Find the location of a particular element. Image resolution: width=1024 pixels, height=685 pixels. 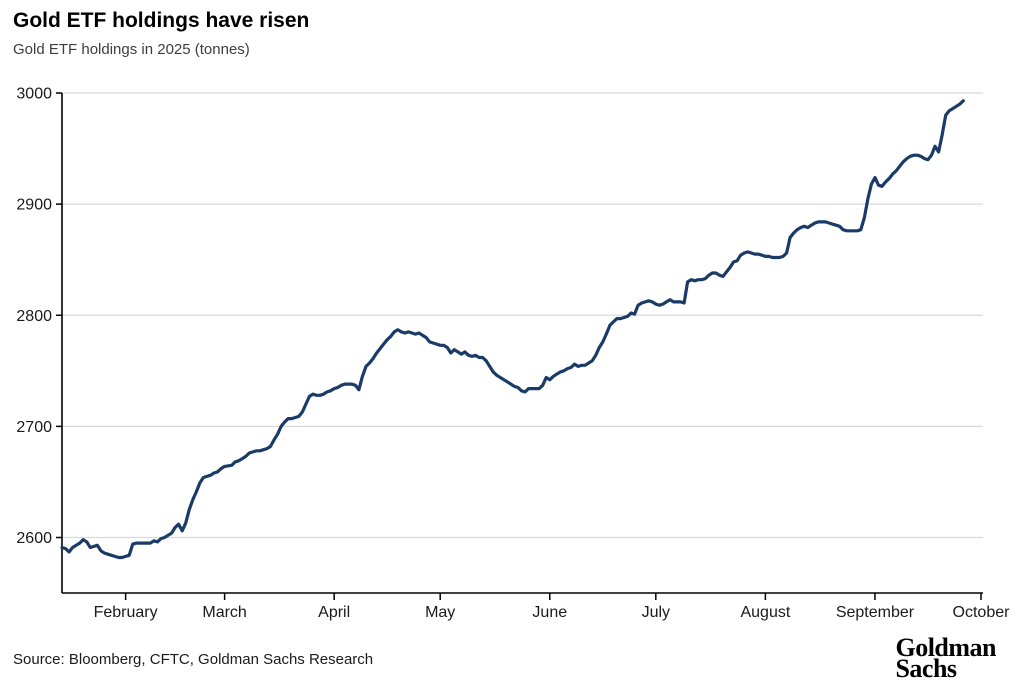

chart-subtitle: Gold ETF holdings in 2025 (tonnes) is located at coordinates (131, 49).